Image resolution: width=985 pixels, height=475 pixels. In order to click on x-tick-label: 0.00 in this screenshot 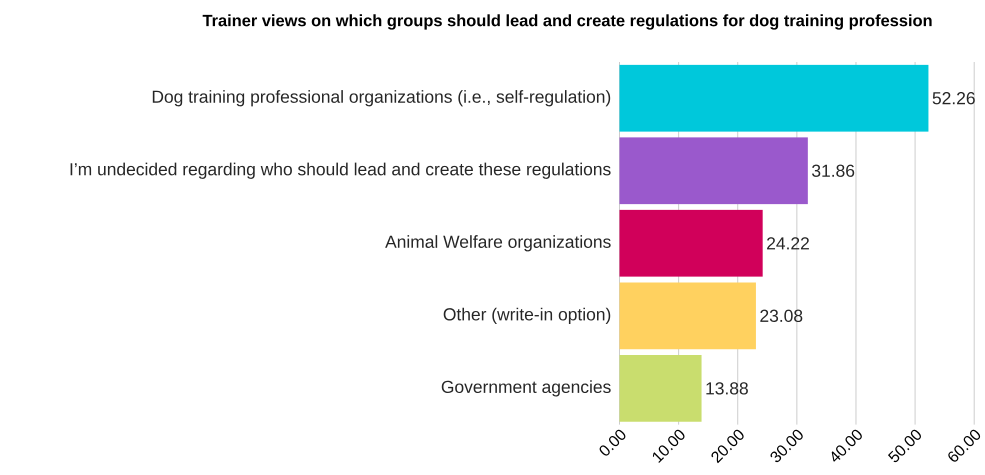, I will do `click(613, 443)`.